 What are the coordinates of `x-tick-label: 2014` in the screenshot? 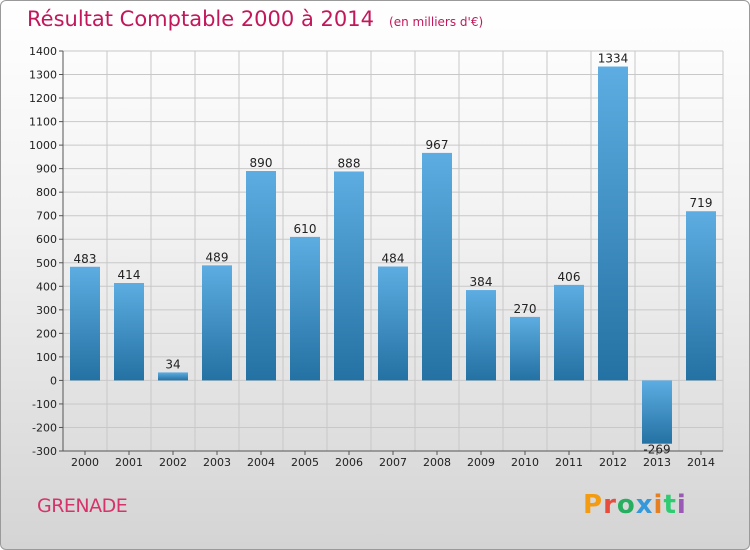 It's located at (701, 462).